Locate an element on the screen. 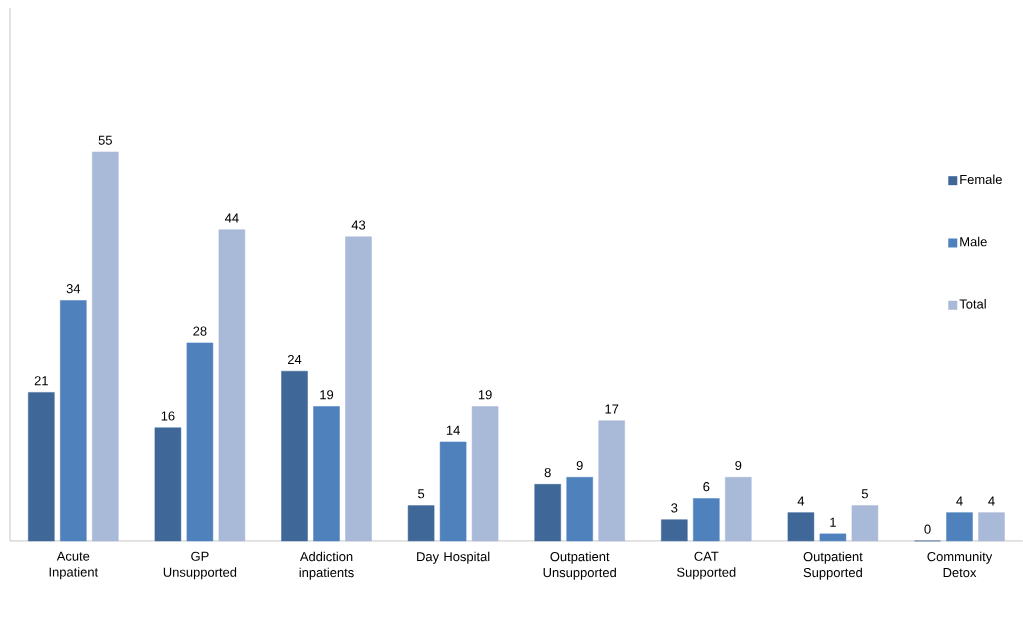 The width and height of the screenshot is (1023, 618). x-tick-label: Outpatient Unsupported is located at coordinates (579, 565).